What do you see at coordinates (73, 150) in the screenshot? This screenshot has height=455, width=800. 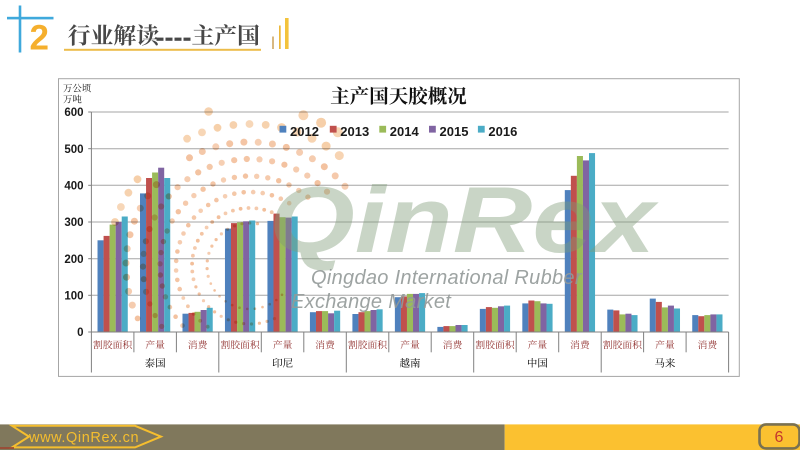 I see `svg-text: 500` at bounding box center [73, 150].